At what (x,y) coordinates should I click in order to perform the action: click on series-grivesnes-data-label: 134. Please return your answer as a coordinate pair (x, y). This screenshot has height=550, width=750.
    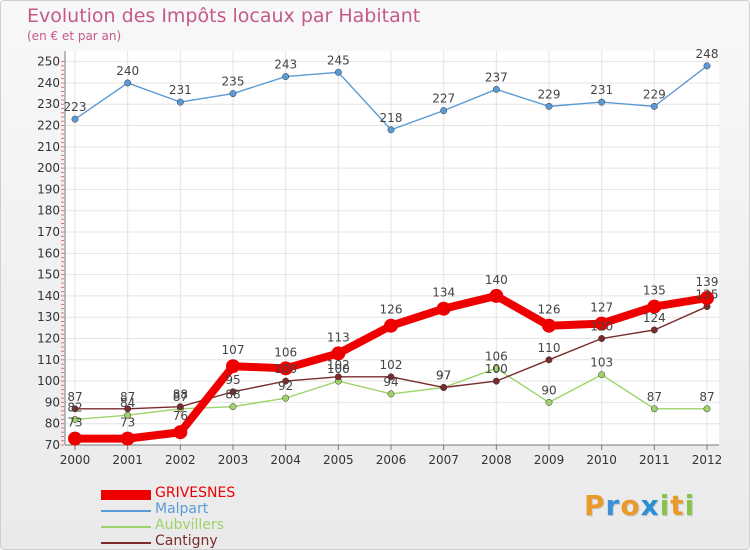
    Looking at the image, I should click on (443, 293).